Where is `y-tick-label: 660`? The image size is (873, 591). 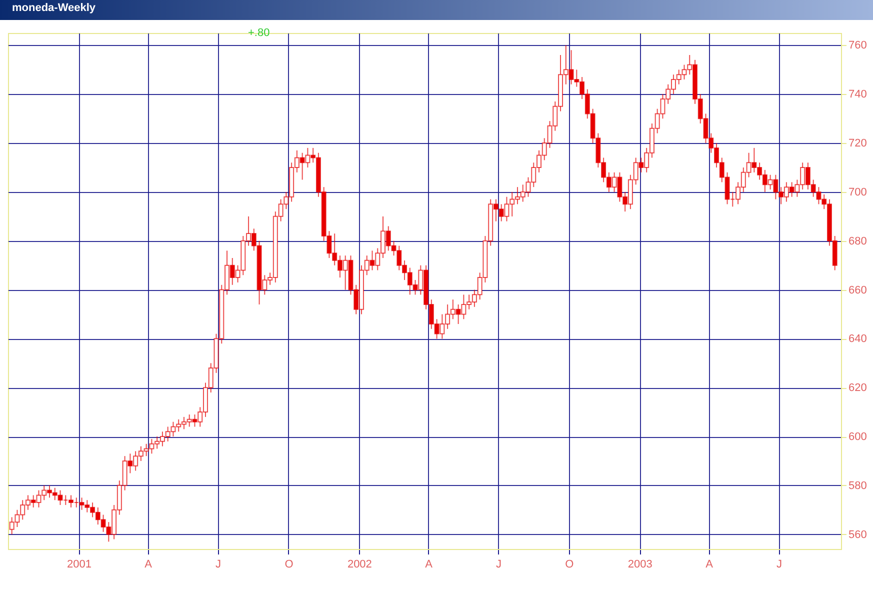 y-tick-label: 660 is located at coordinates (857, 290).